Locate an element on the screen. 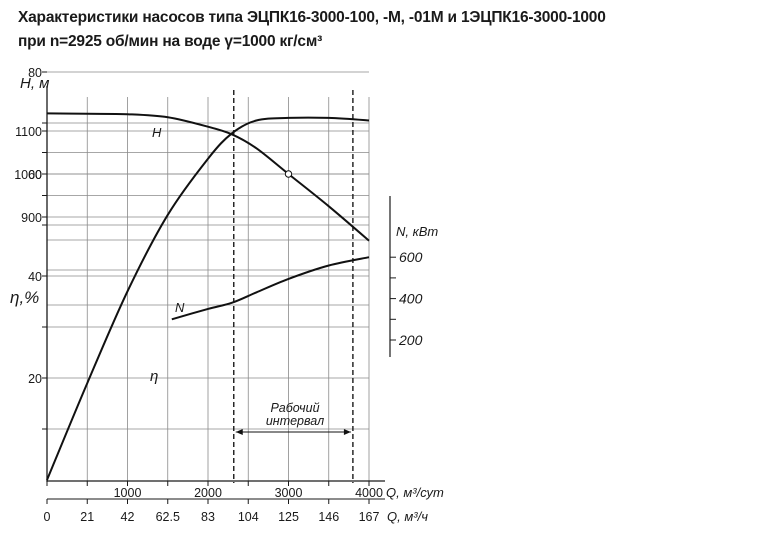  axis-title-efficiency: η,% is located at coordinates (24, 297).